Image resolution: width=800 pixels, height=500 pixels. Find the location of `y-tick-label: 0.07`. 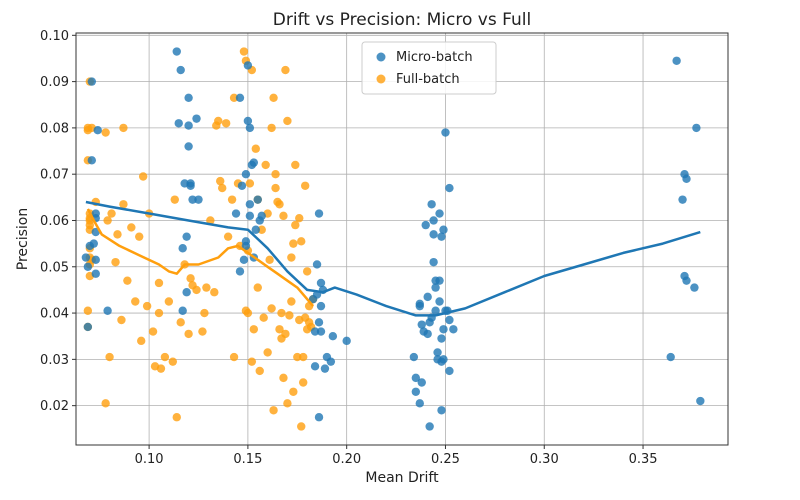

y-tick-label: 0.07 is located at coordinates (54, 175).